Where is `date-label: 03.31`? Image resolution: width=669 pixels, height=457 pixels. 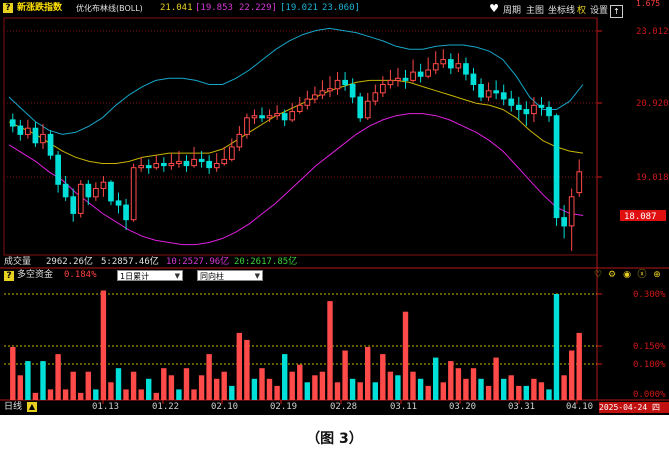 date-label: 03.31 is located at coordinates (522, 407).